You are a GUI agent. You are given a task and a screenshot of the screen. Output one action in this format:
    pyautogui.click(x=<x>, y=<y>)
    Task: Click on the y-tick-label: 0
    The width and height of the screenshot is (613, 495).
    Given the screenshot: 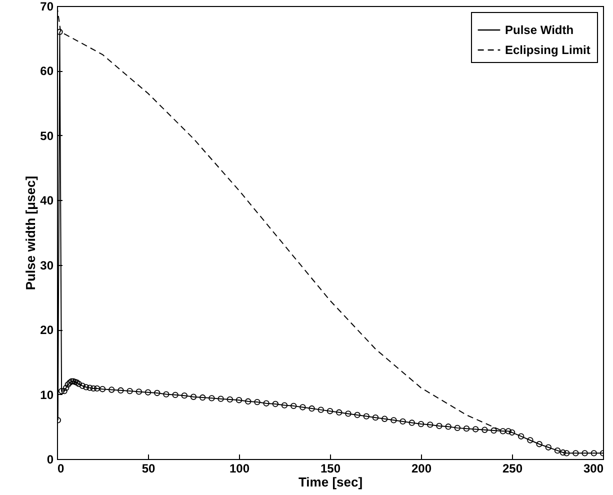 What is the action you would take?
    pyautogui.click(x=50, y=459)
    